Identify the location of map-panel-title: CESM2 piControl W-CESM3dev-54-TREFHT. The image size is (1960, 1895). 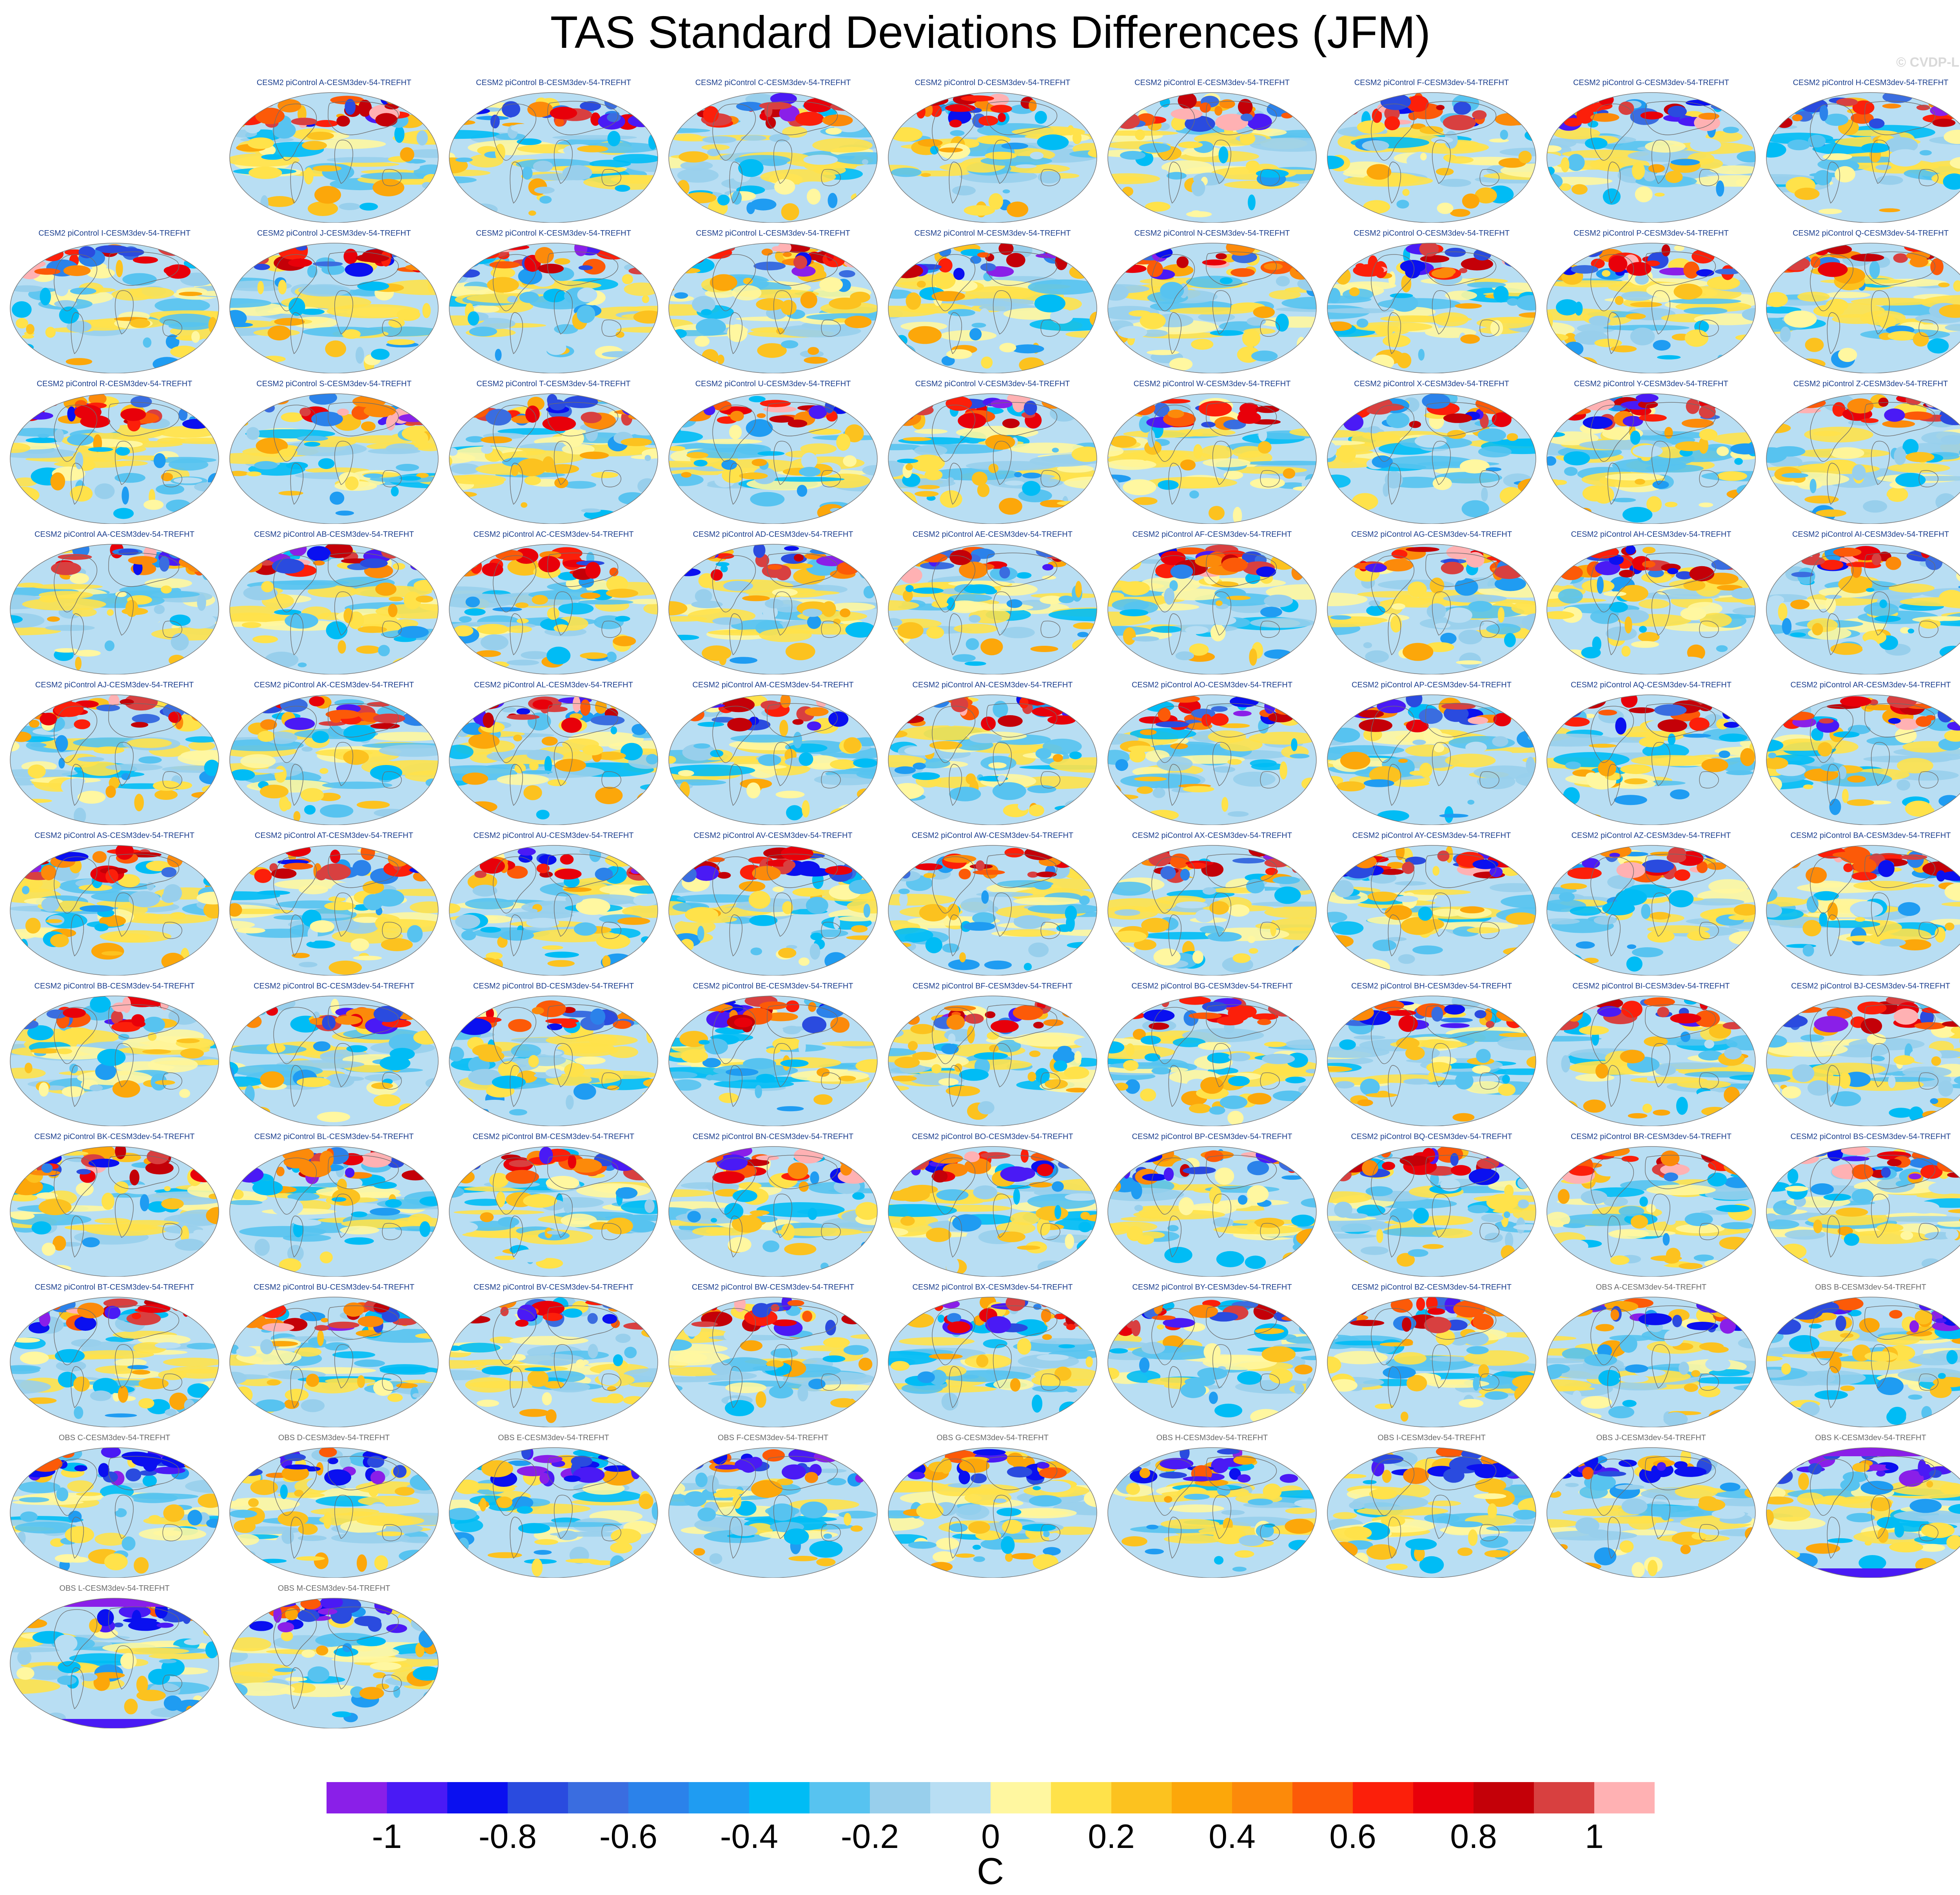
(1212, 384).